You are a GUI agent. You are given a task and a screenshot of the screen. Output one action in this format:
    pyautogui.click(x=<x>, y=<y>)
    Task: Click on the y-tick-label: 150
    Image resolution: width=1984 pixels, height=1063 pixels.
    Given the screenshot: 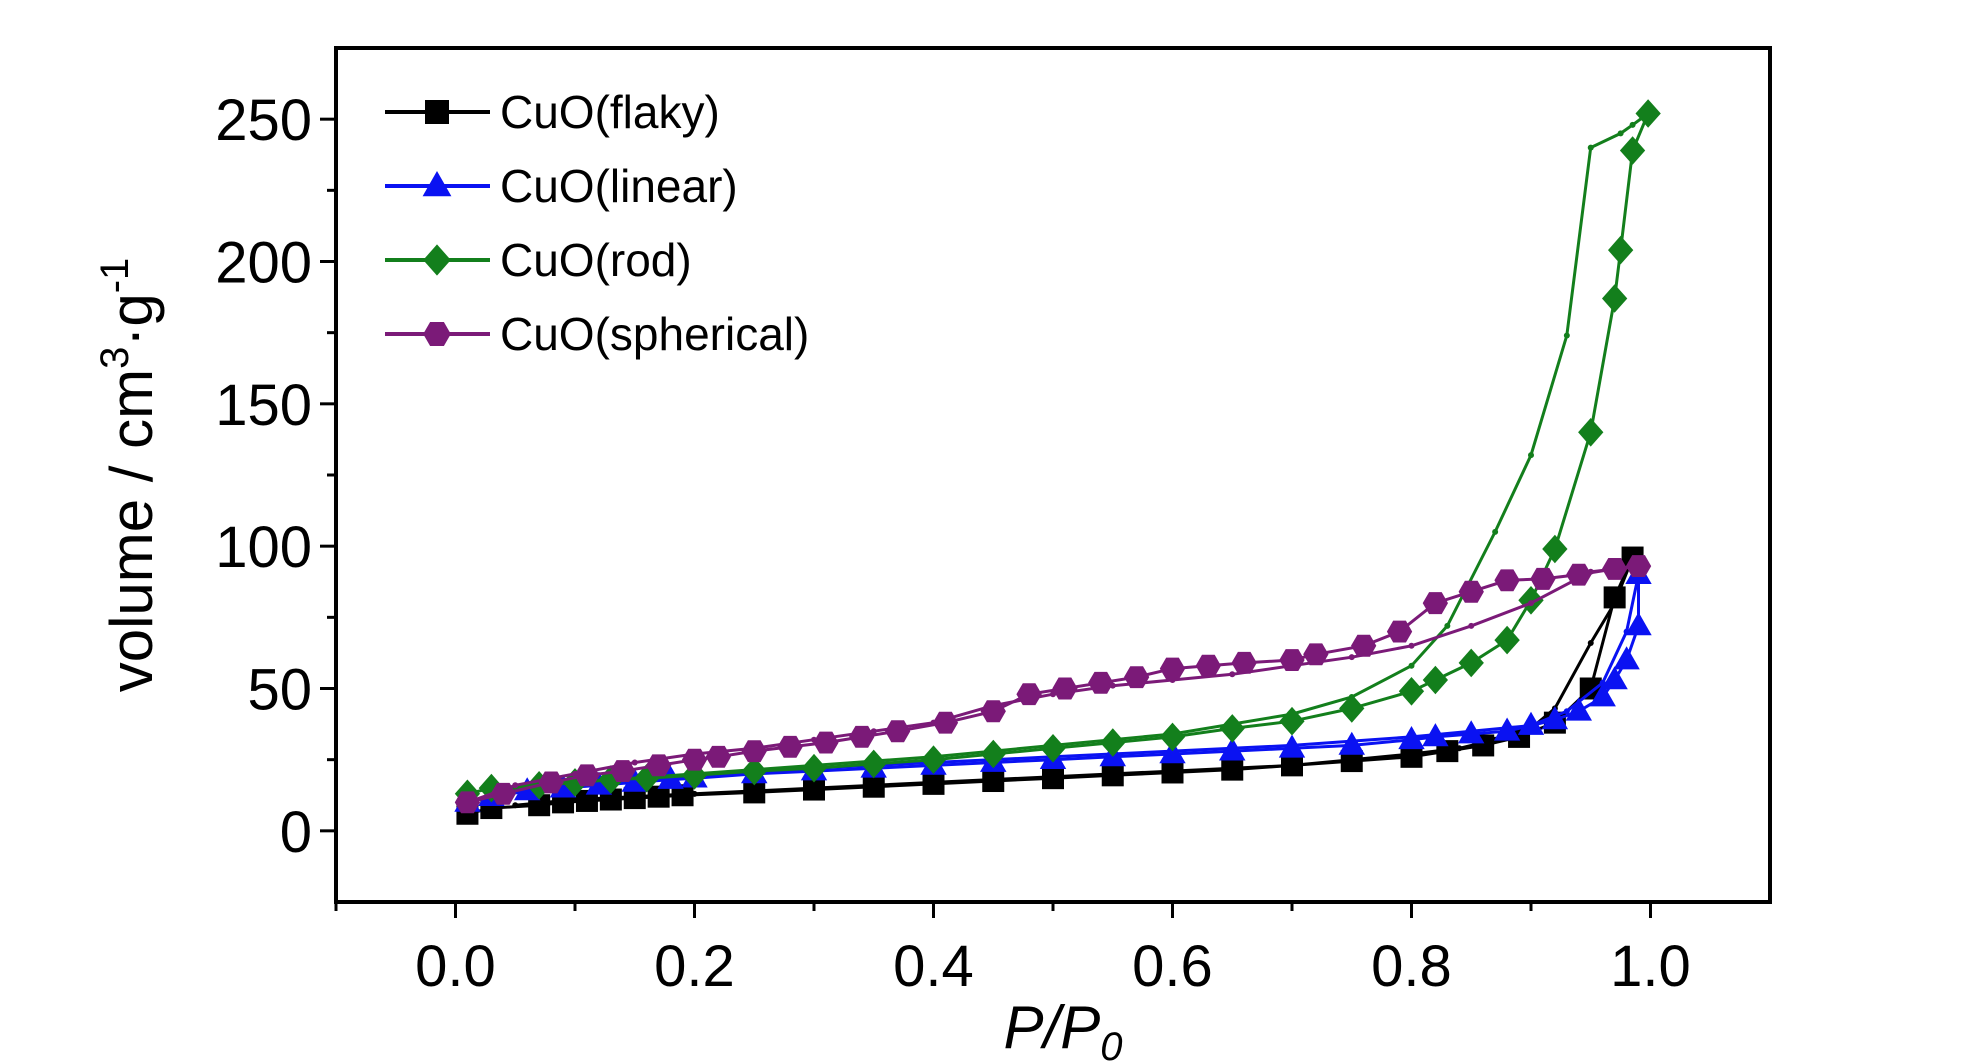 What is the action you would take?
    pyautogui.click(x=263, y=405)
    